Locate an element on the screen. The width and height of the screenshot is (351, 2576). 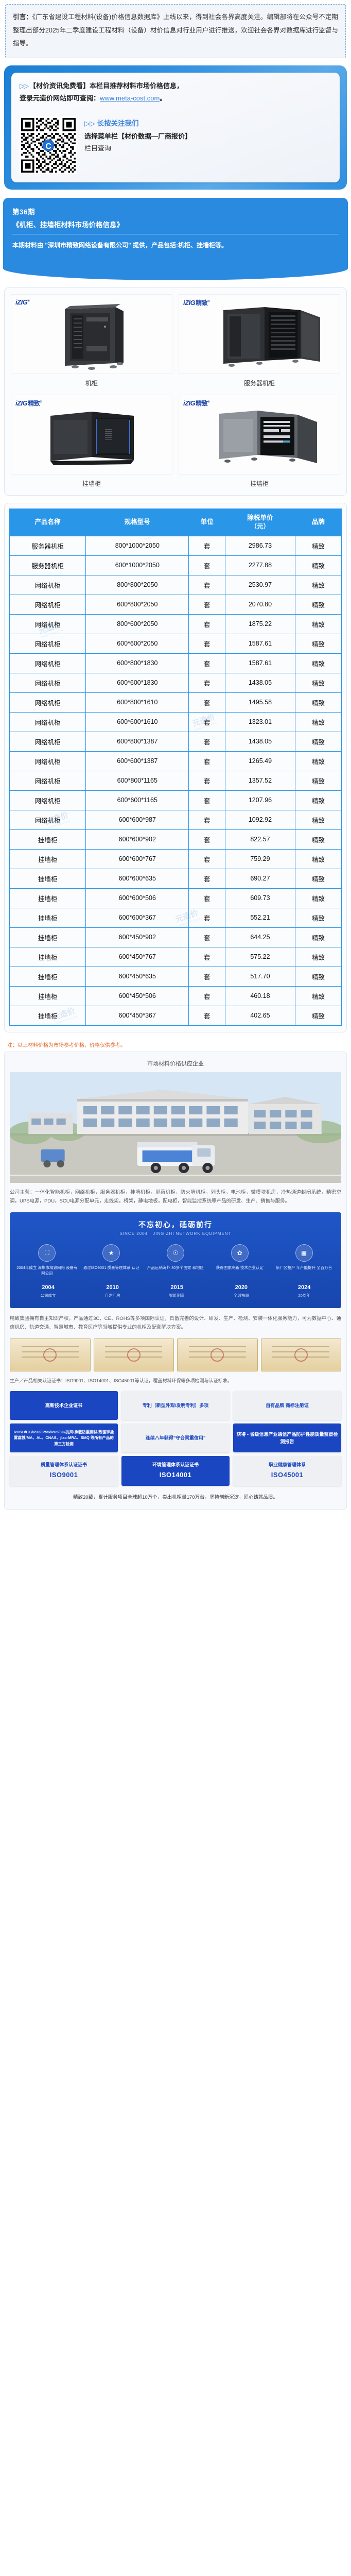
cell-price: 690.27 is located at coordinates (260, 878).